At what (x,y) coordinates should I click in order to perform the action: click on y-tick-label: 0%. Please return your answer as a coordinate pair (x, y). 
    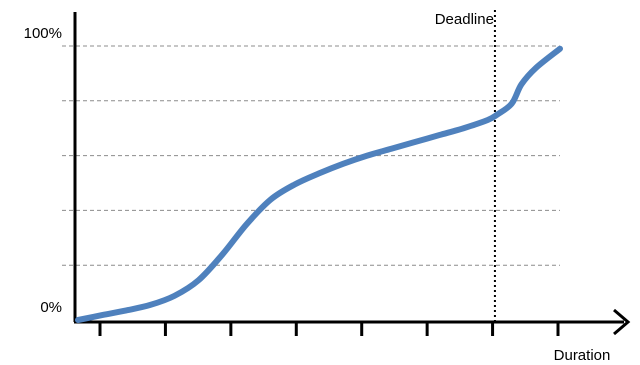
    Looking at the image, I should click on (51, 307).